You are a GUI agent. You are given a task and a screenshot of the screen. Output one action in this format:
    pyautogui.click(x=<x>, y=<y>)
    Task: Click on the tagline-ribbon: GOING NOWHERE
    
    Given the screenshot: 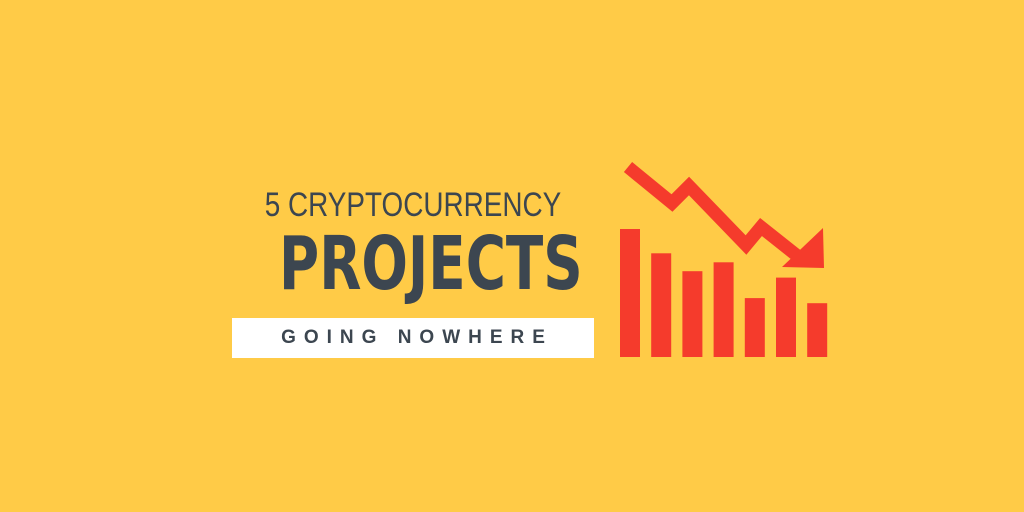 What is the action you would take?
    pyautogui.click(x=413, y=338)
    